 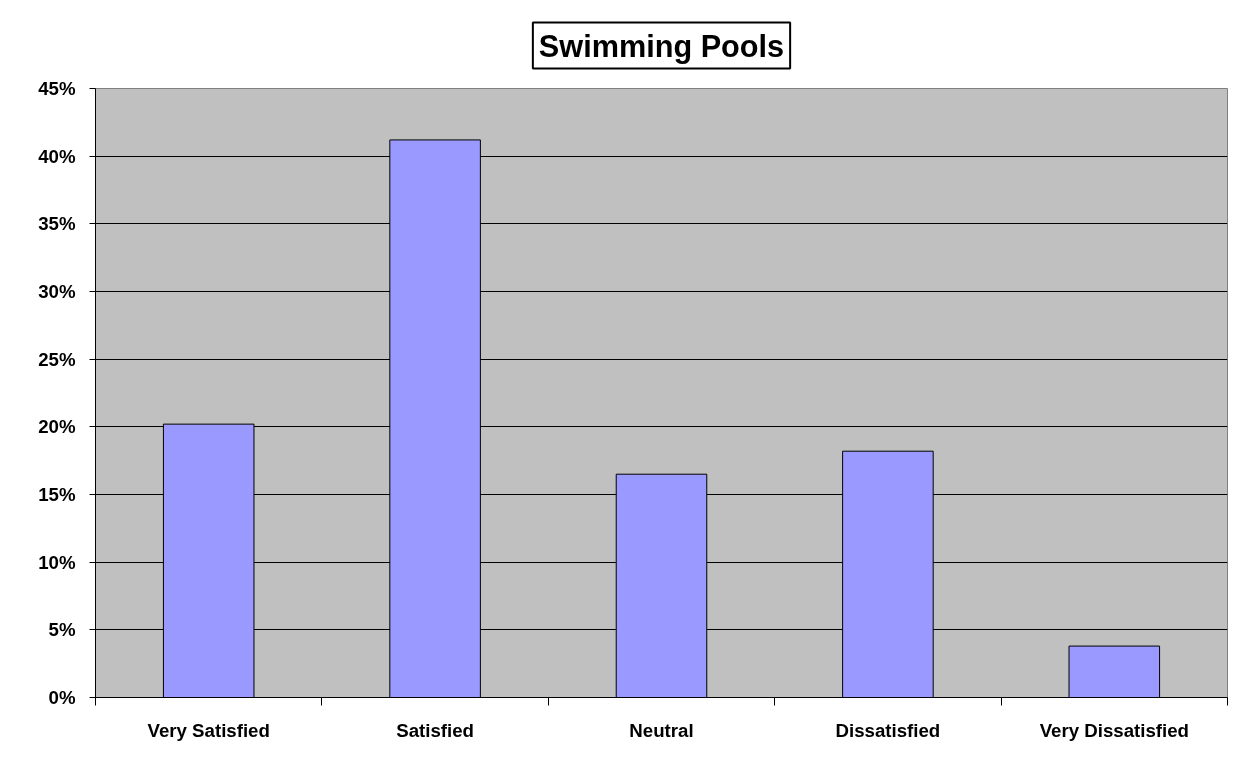 I want to click on y-tick-label: 10%, so click(x=57, y=562).